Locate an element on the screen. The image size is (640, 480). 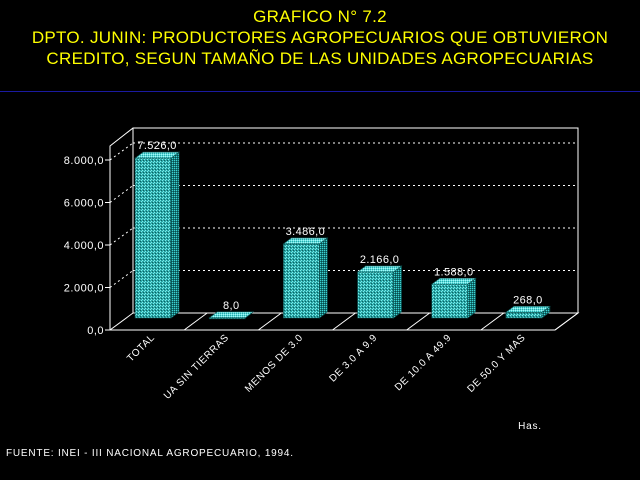
y-tick-label: 8.000,0 is located at coordinates (84, 161).